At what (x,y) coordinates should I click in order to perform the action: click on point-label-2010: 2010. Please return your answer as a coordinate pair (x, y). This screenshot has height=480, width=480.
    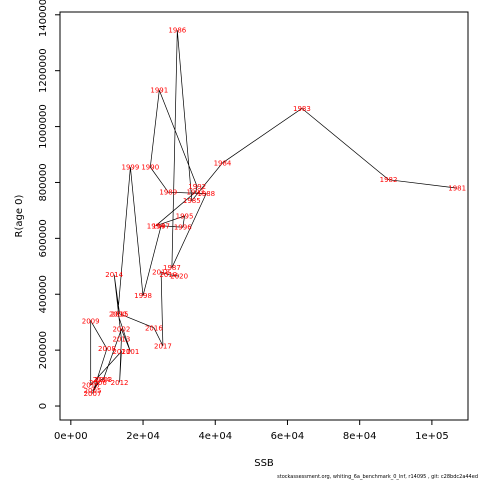
    Looking at the image, I should click on (91, 386).